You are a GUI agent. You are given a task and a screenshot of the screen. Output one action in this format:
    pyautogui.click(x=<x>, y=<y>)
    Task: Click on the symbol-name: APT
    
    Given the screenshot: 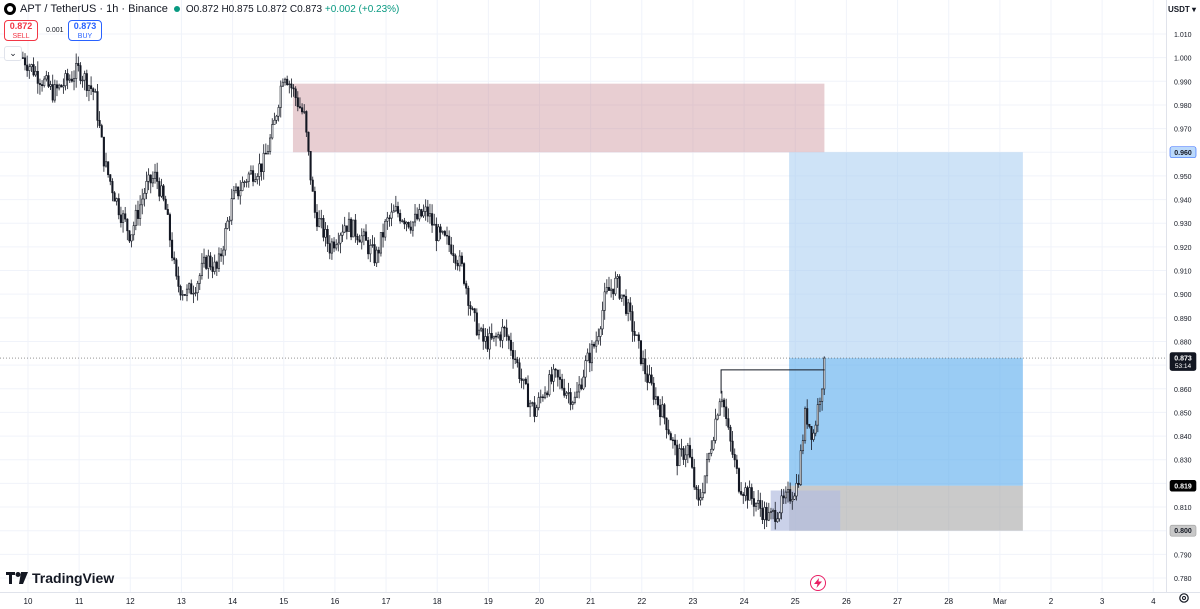 What is the action you would take?
    pyautogui.click(x=31, y=9)
    